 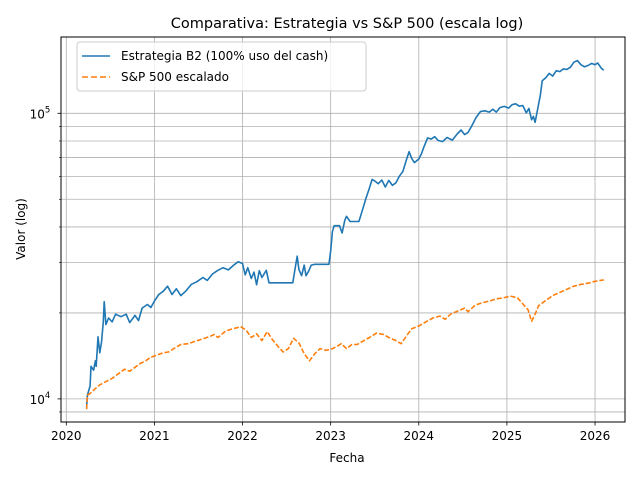 I want to click on x-tick-label: 2021, so click(x=154, y=436).